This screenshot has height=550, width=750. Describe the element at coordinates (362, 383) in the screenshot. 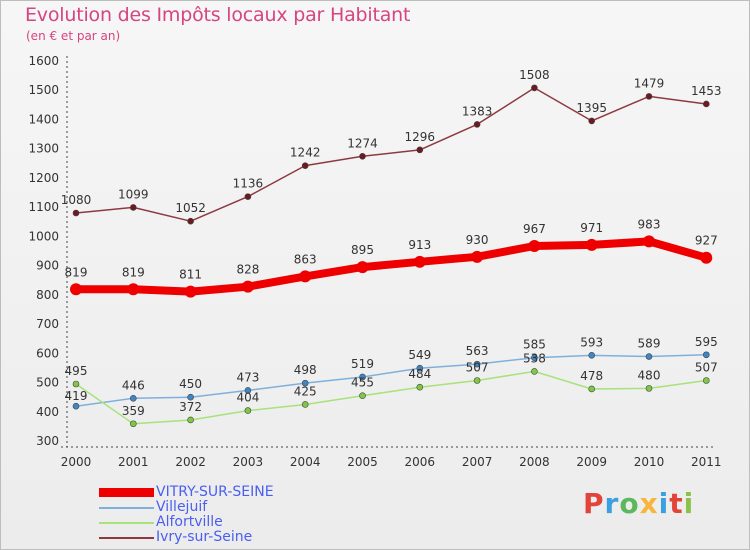

I see `data-label-alfortville: 455` at that location.